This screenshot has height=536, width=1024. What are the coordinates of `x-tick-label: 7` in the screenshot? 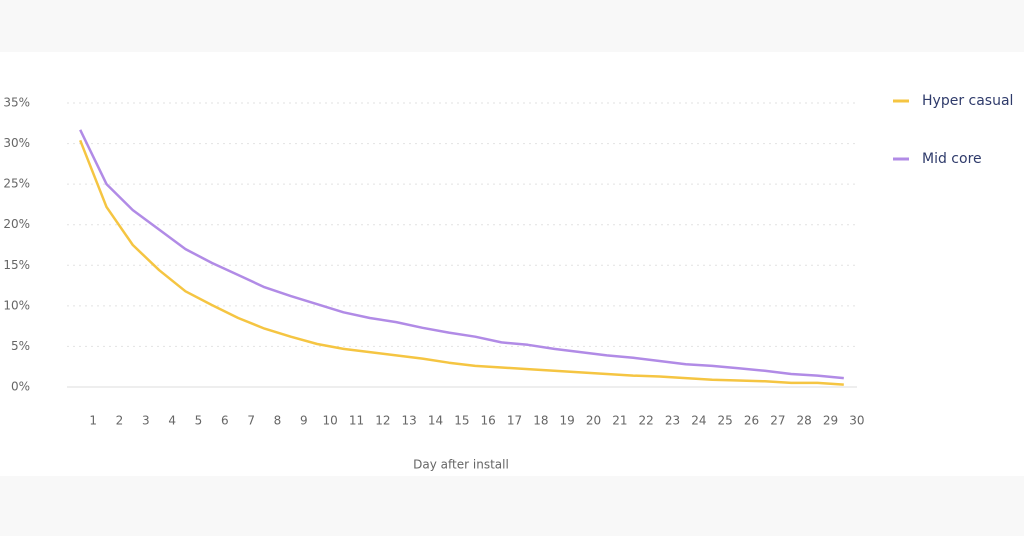 It's located at (251, 421).